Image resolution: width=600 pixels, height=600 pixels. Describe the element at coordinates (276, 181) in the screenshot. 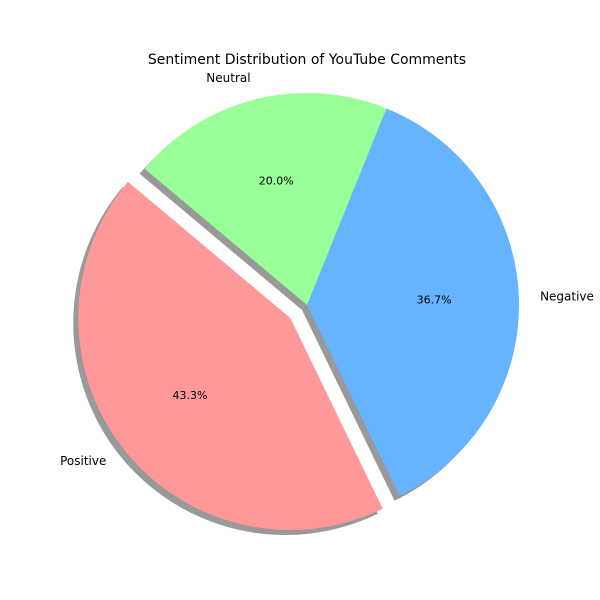

I see `slice-pct-neutral: 20.0%` at that location.